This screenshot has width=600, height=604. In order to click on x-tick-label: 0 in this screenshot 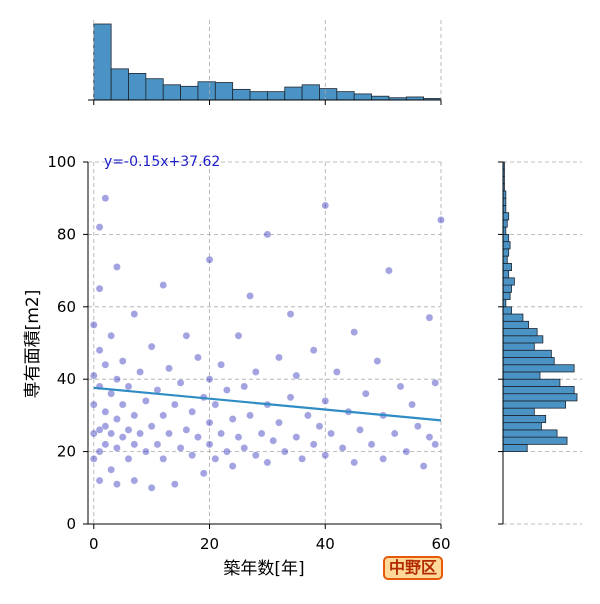, I will do `click(94, 544)`.